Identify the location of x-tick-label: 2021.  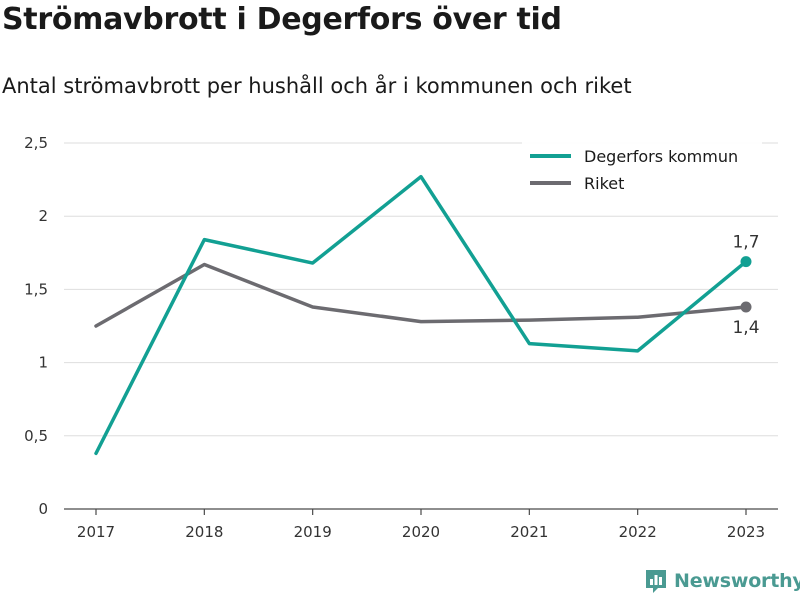
(529, 532).